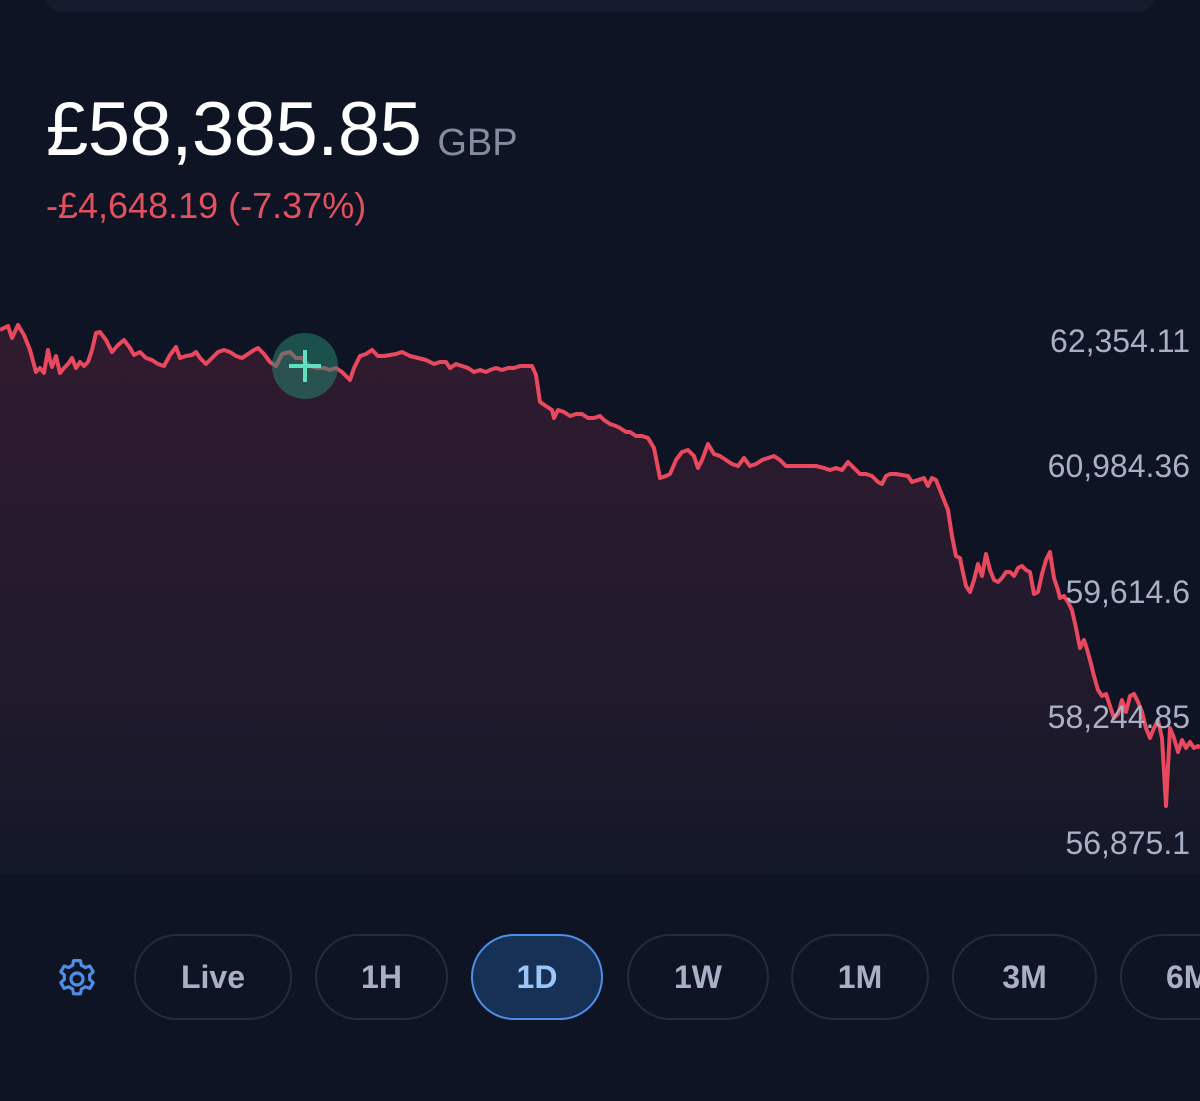 This screenshot has height=1101, width=1200. Describe the element at coordinates (1120, 341) in the screenshot. I see `y-axis-label: 62,354.11` at that location.